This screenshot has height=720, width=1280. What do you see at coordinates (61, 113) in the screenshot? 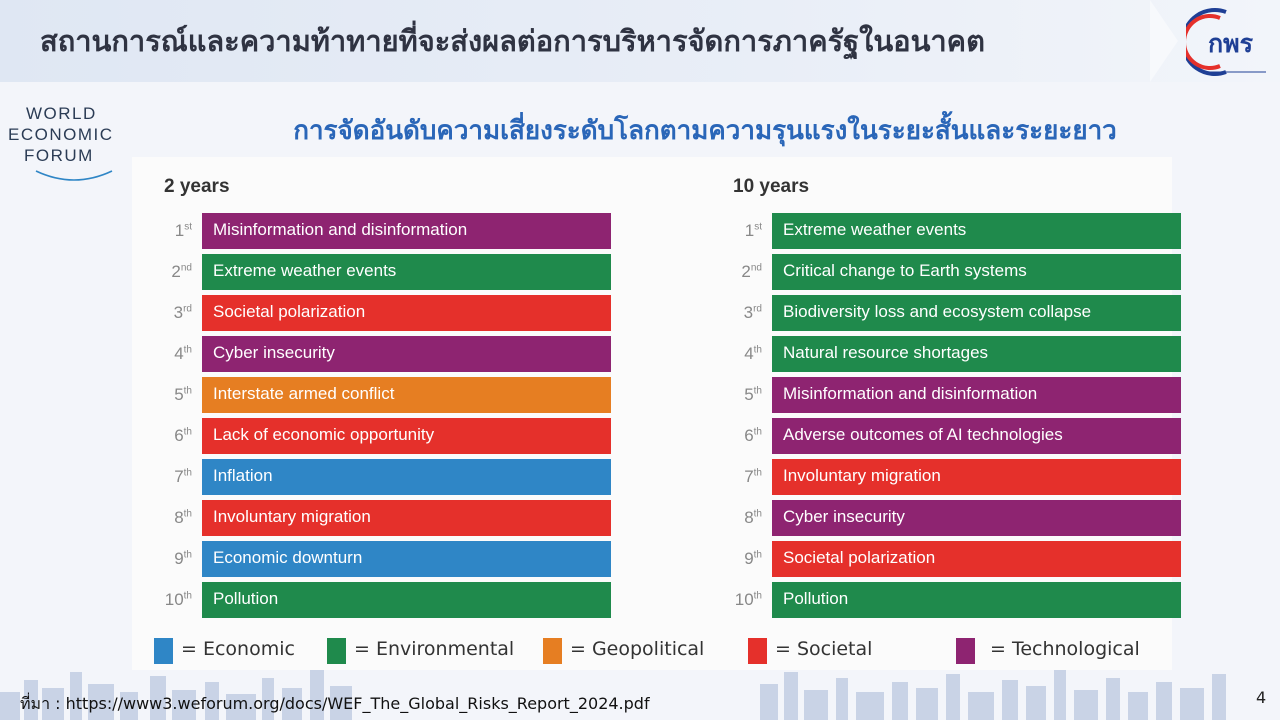
I see `wef-logo-line-1: WORLD` at bounding box center [61, 113].